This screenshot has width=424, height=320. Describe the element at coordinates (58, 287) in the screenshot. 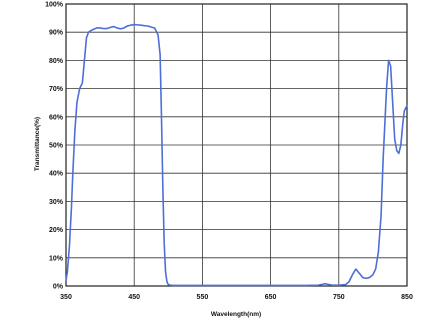

I see `y-tick-label: 0%` at that location.